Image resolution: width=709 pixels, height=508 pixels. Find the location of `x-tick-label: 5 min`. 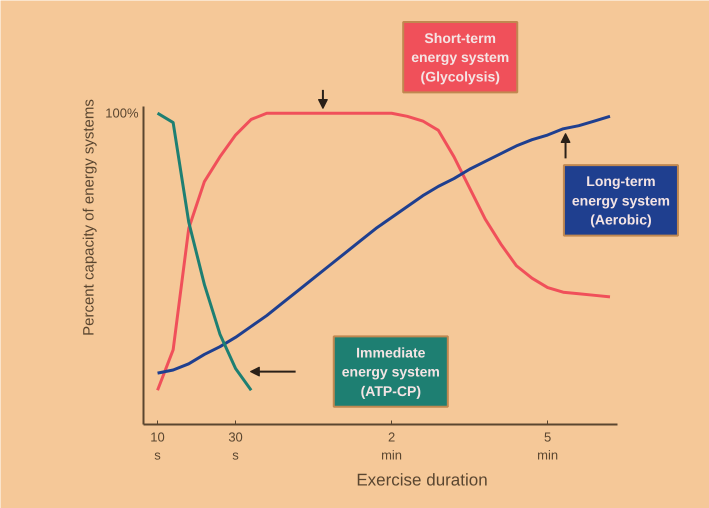

x-tick-label: 5 min is located at coordinates (547, 446).